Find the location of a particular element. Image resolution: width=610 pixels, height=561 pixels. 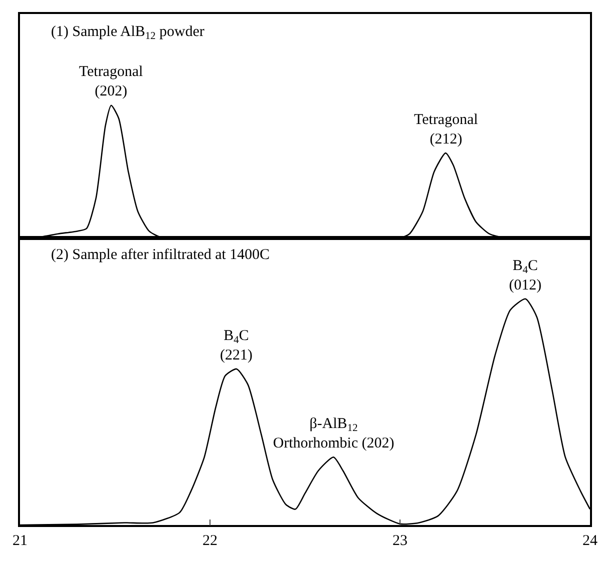

chart-title: (2) Sample after infiltrated at 1400C is located at coordinates (160, 255).